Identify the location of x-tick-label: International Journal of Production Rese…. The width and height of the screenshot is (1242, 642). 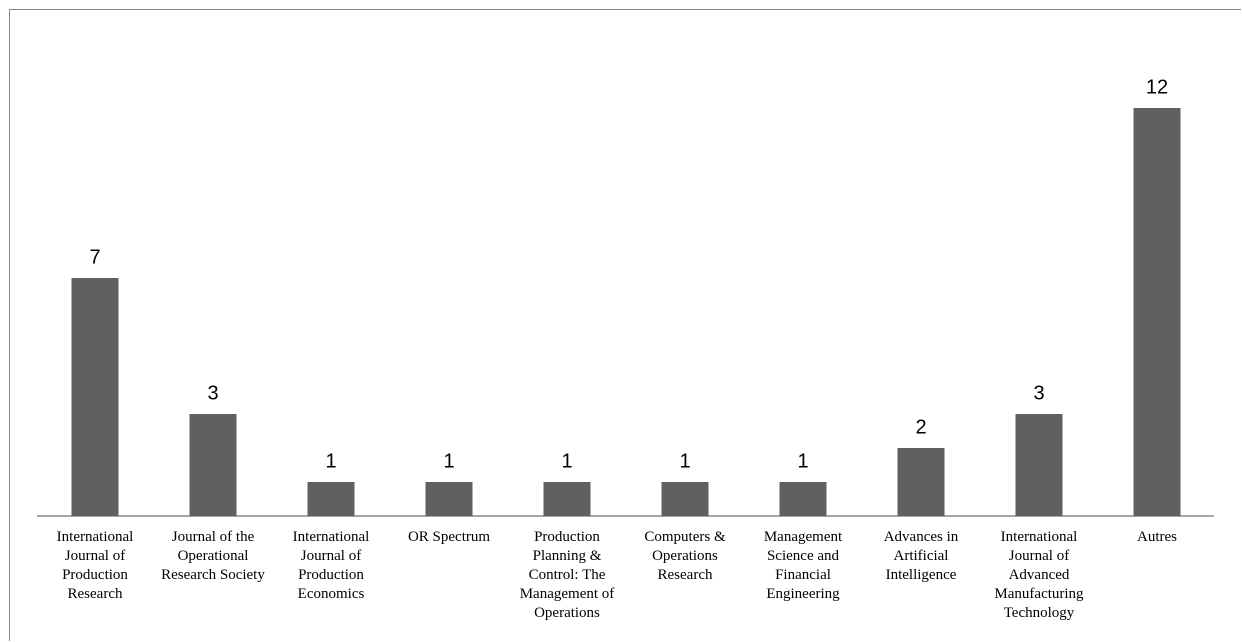
(95, 565).